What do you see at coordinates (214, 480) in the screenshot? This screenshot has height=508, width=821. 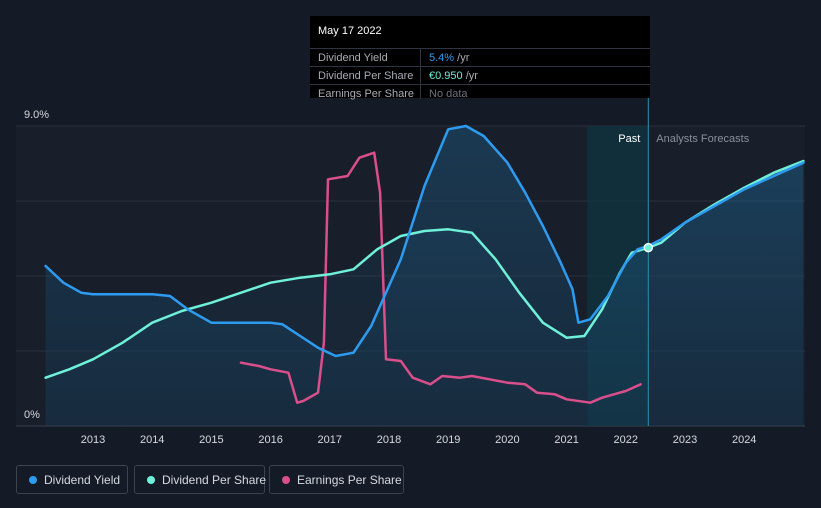 I see `legend-label: Dividend Per Share` at bounding box center [214, 480].